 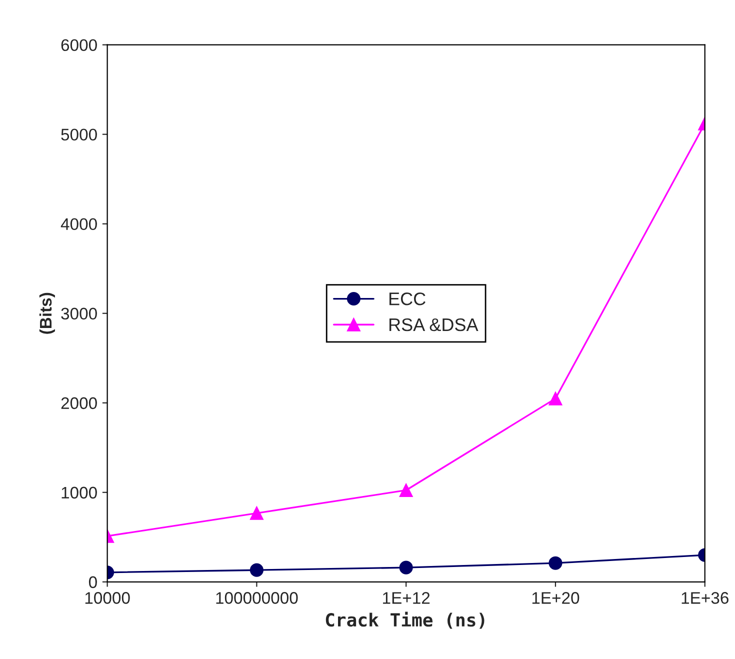 I want to click on y-tick-label: 4000, so click(x=78, y=224).